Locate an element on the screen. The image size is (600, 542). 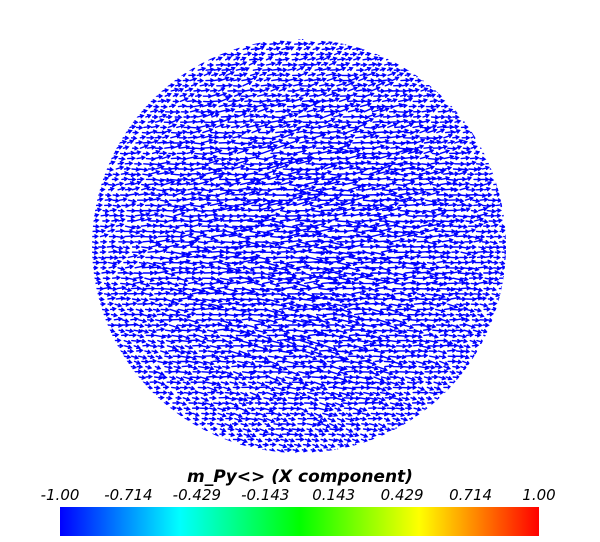
colorbar-tick-label: -0.143 is located at coordinates (265, 495).